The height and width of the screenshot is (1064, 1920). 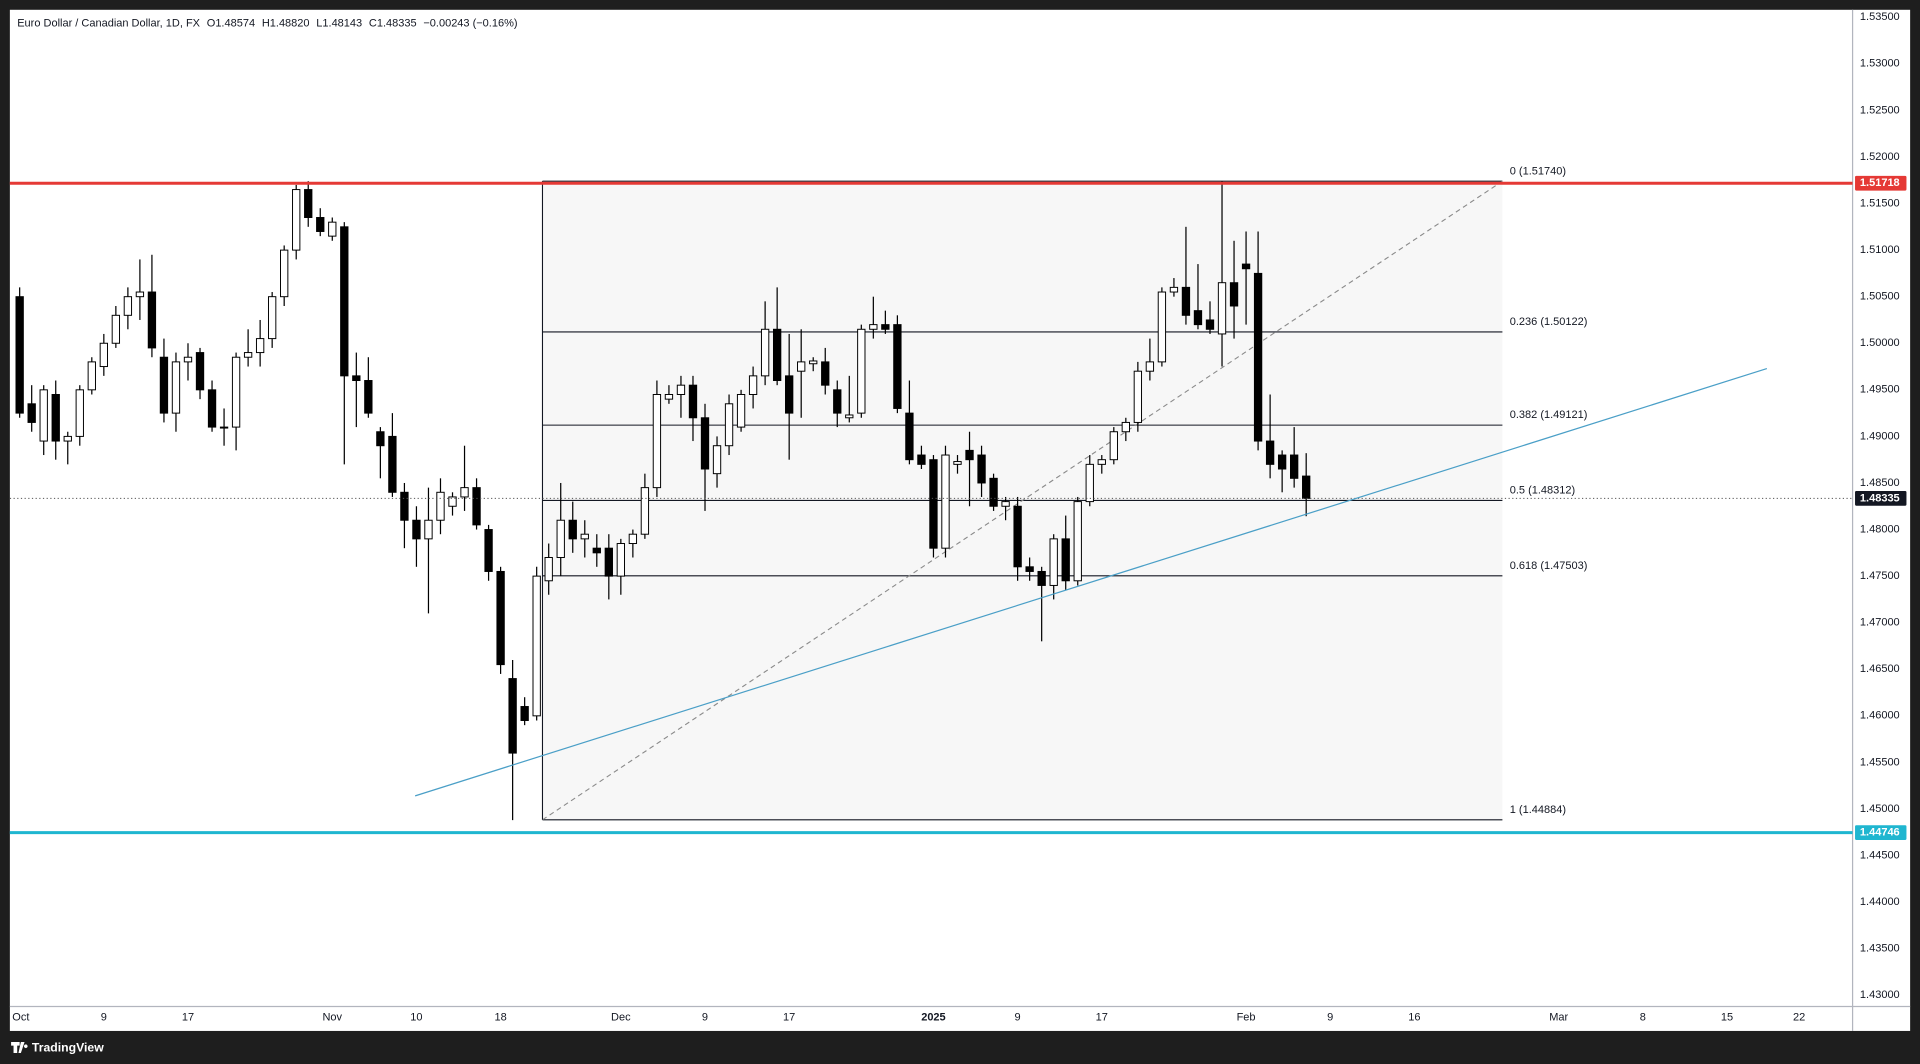 What do you see at coordinates (231, 23) in the screenshot?
I see `ohlc-open: O1.48574` at bounding box center [231, 23].